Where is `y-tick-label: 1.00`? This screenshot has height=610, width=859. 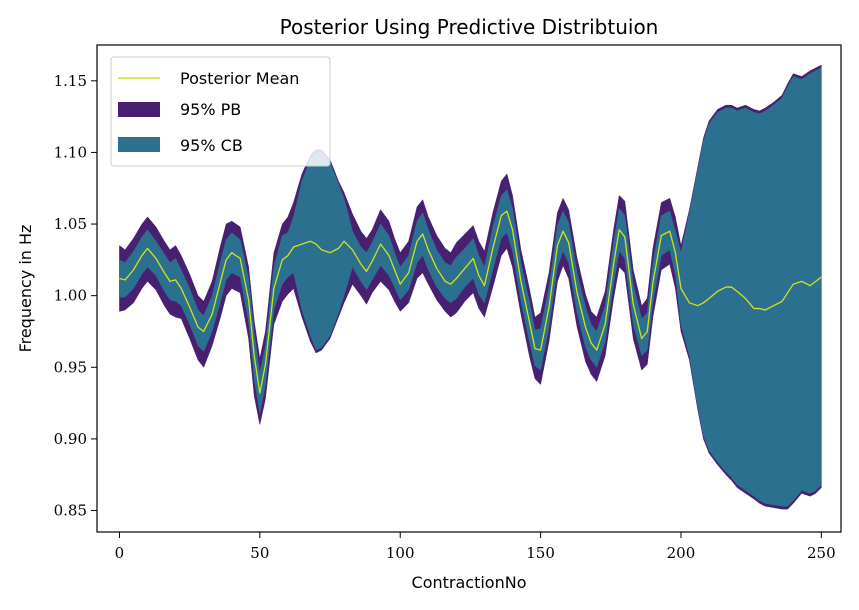 y-tick-label: 1.00 is located at coordinates (70, 296).